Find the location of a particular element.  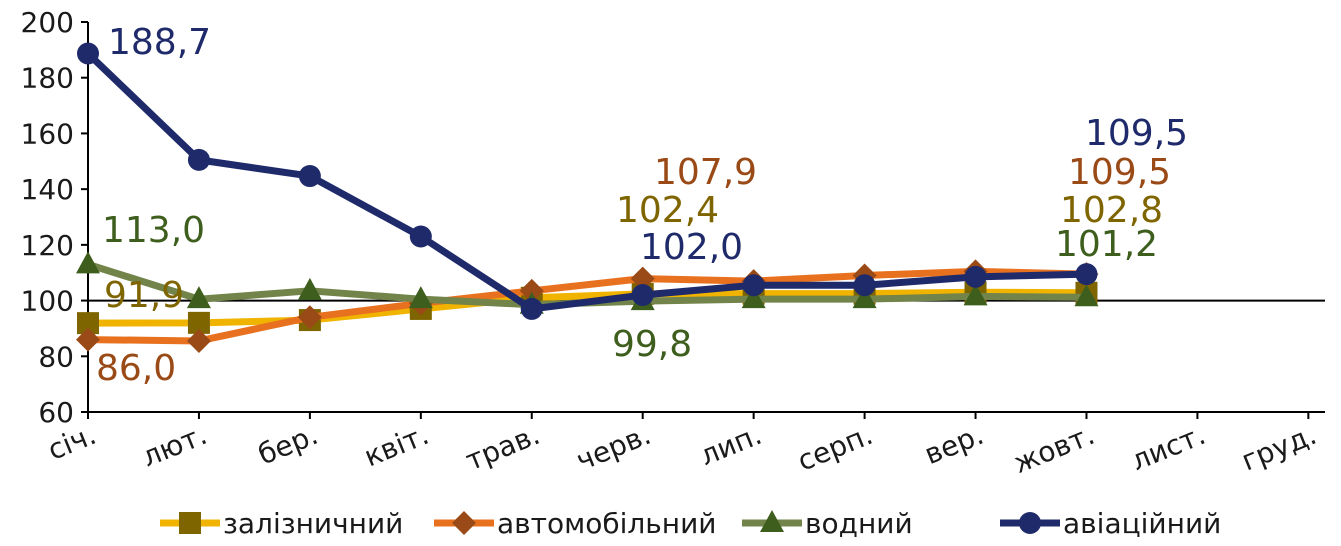

y-tick-label: 140 is located at coordinates (47, 189).